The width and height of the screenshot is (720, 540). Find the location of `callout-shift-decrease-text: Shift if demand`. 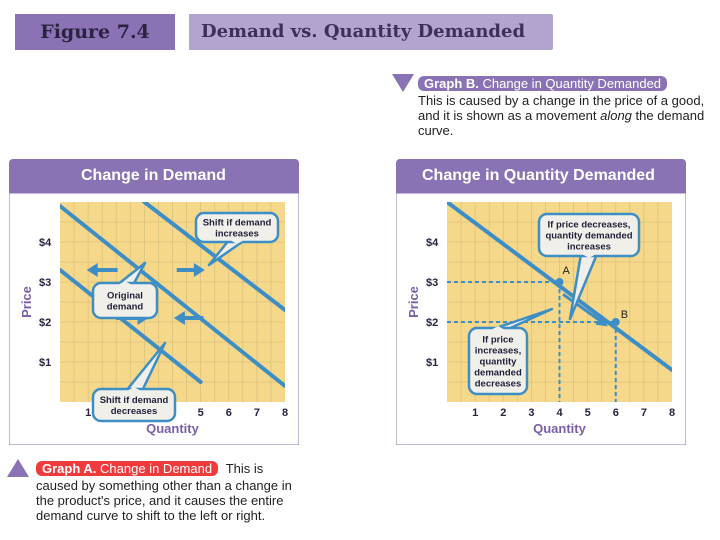

callout-shift-decrease-text: Shift if demand is located at coordinates (134, 400).